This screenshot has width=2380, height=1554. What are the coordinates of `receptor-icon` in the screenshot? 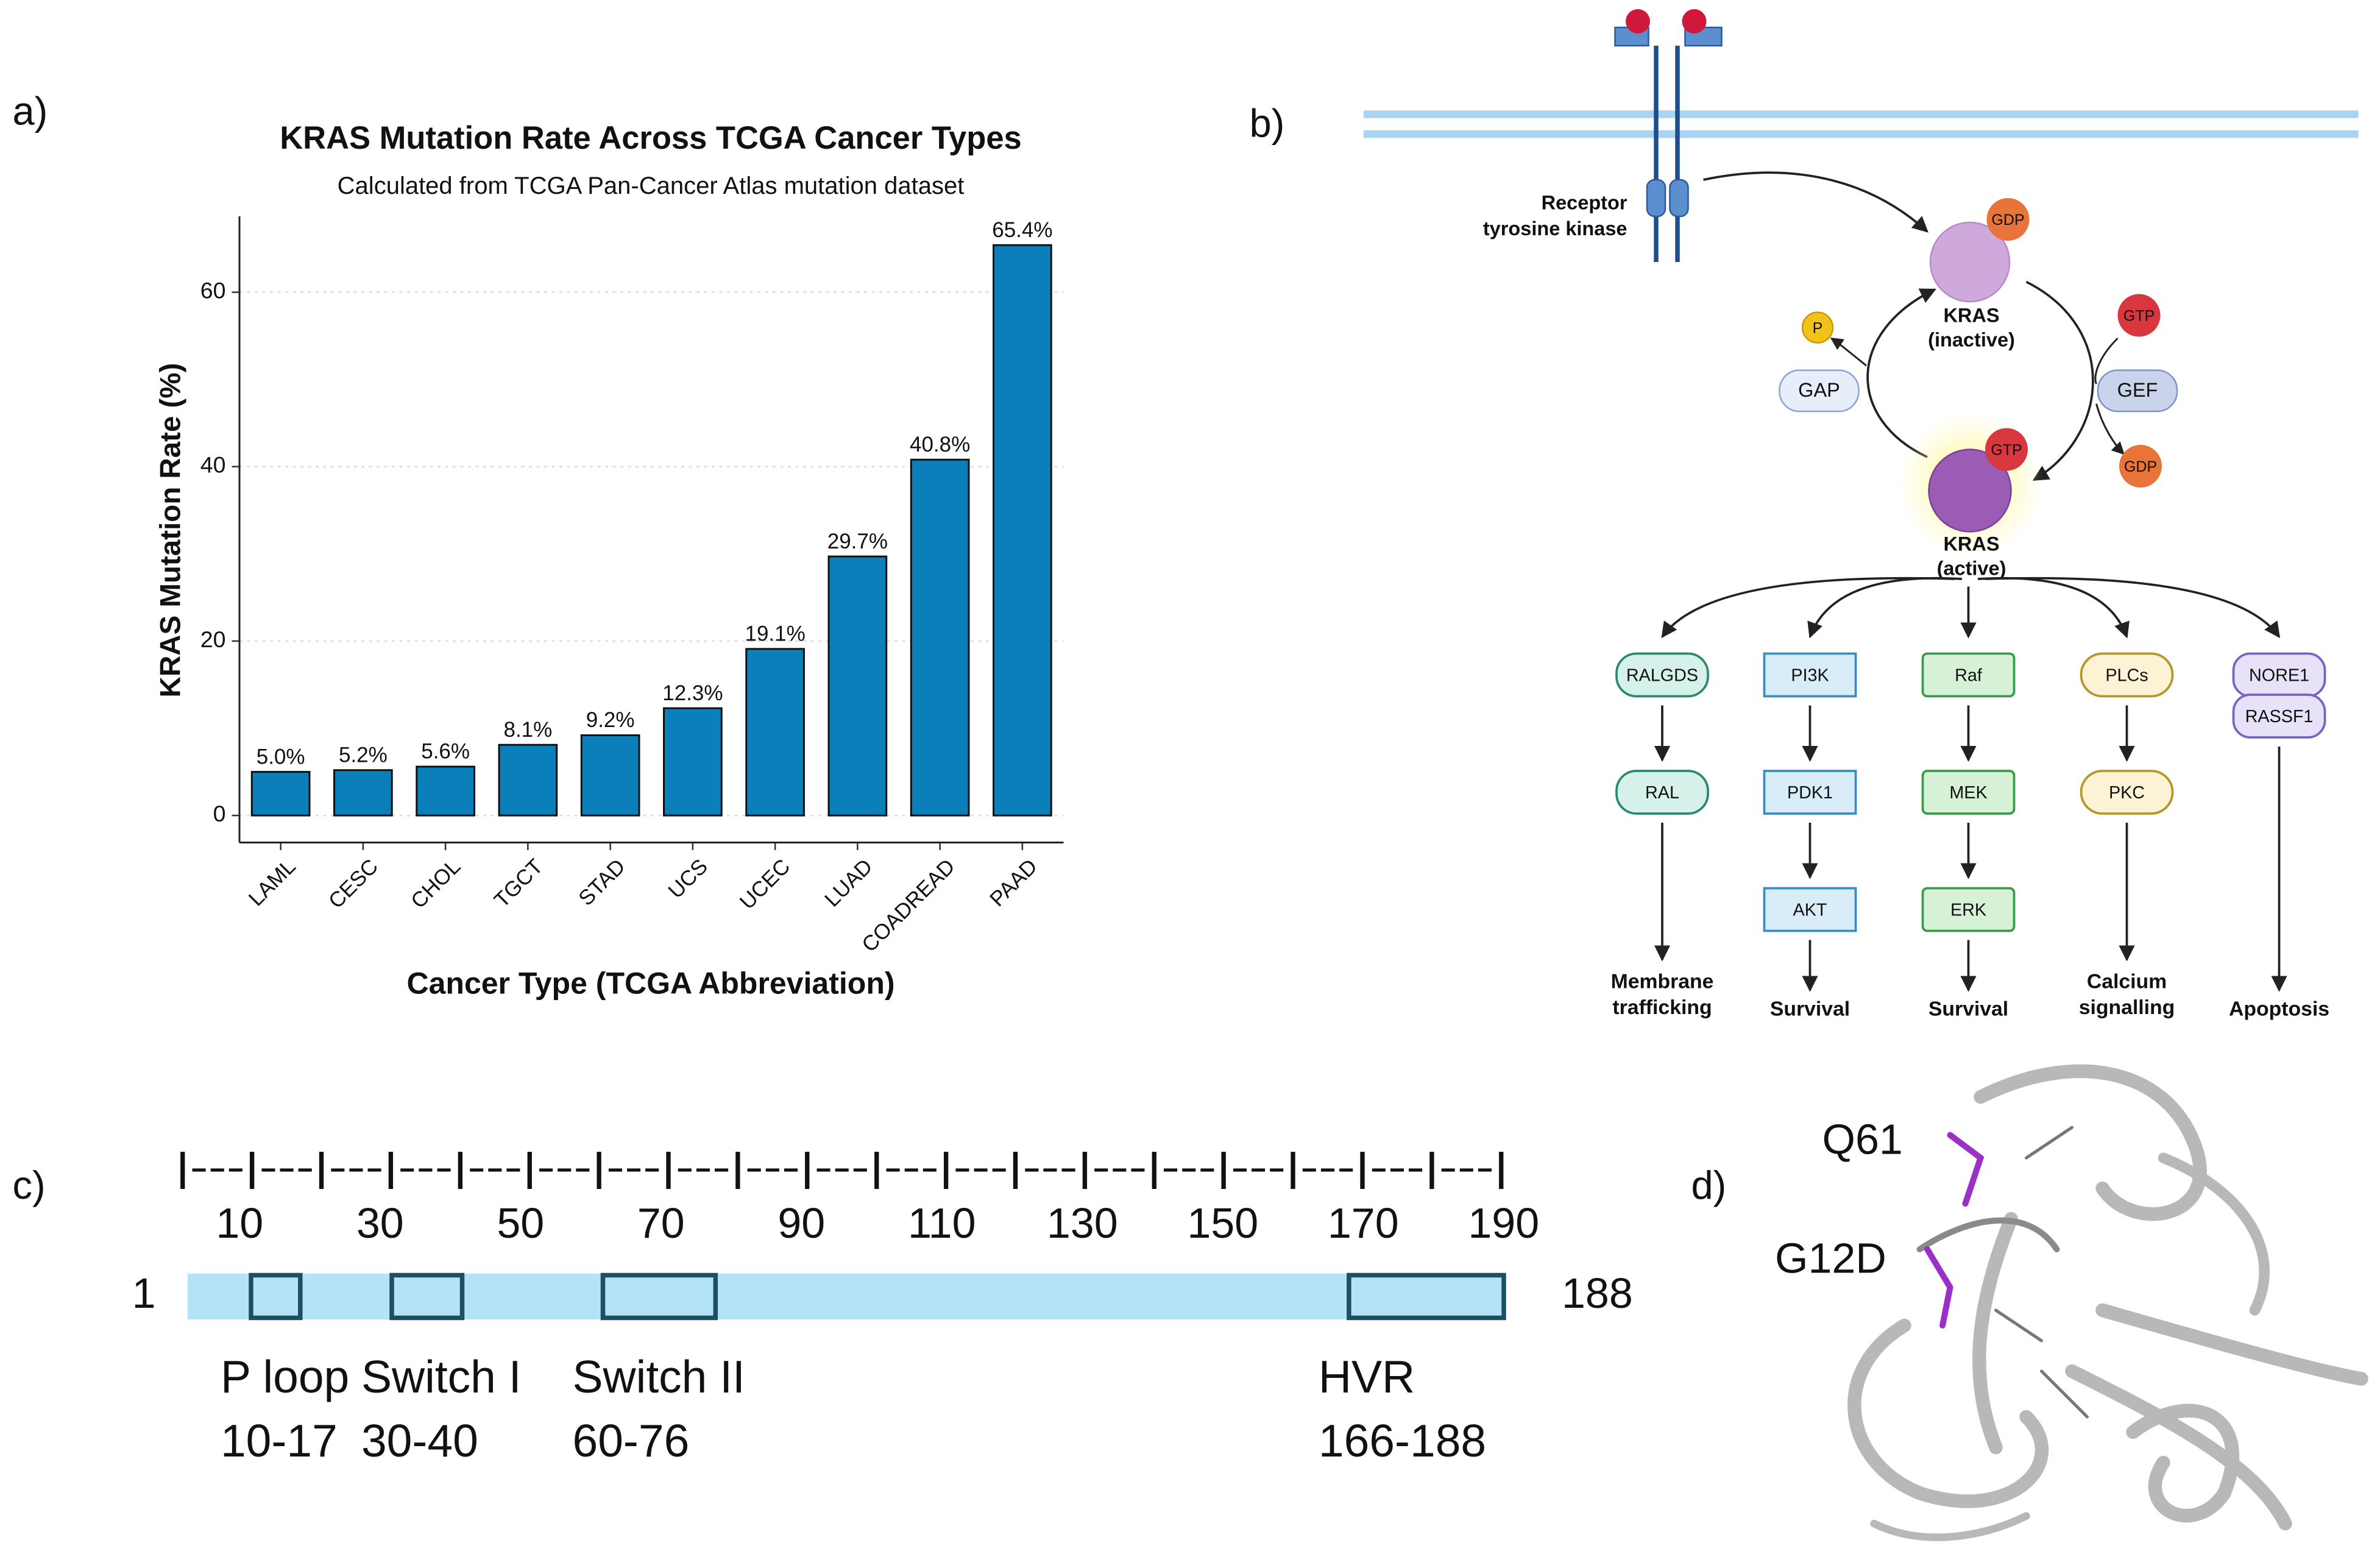 It's located at (1668, 135).